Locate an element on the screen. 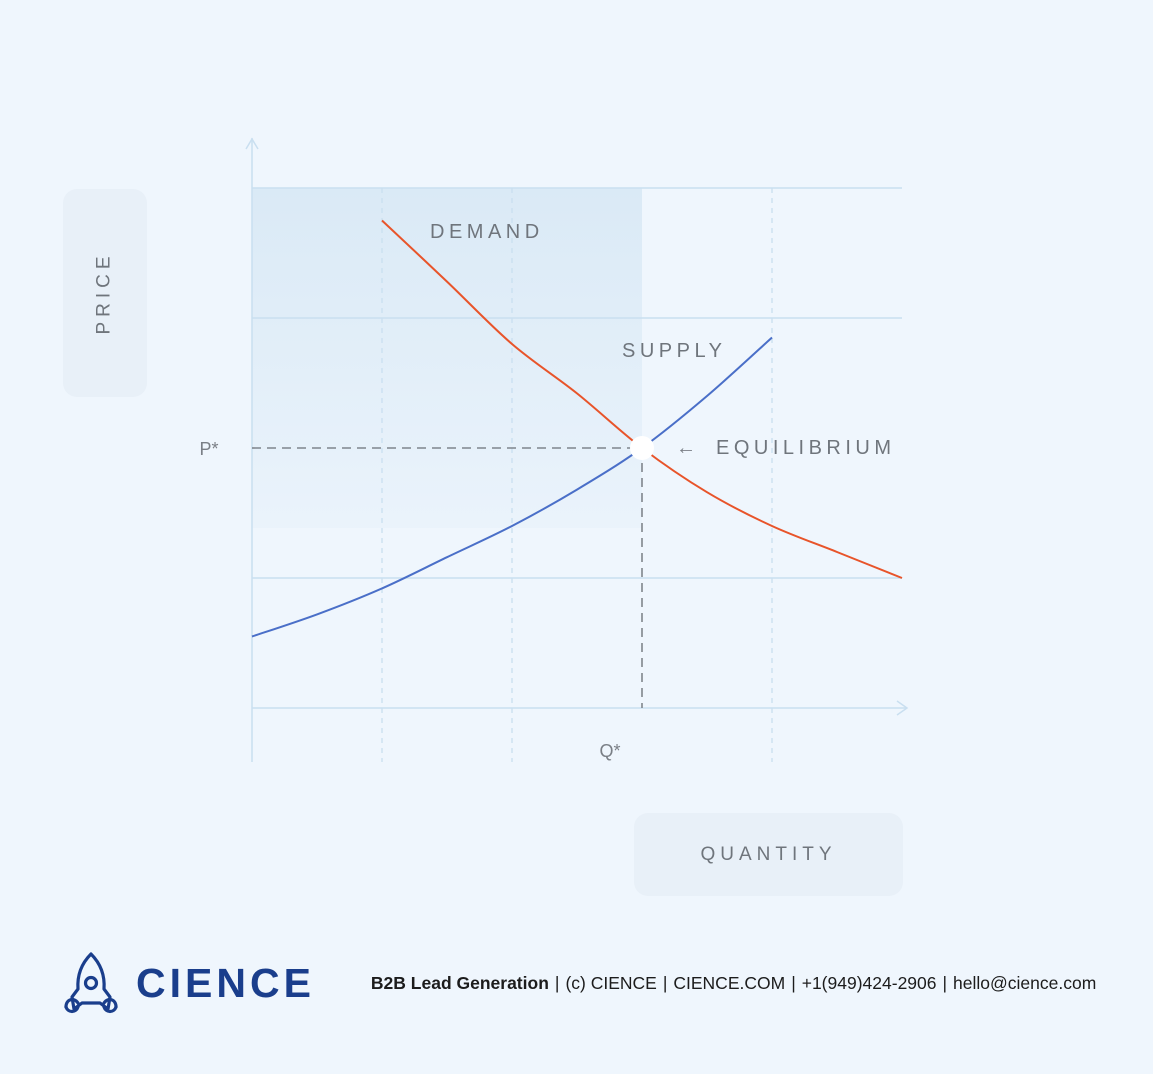  x-axis-label-box: QUANTITY is located at coordinates (768, 854).